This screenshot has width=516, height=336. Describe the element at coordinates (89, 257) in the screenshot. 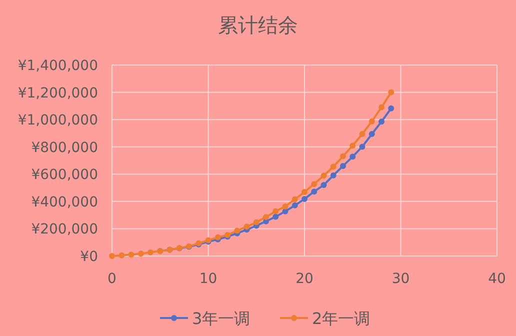

I see `y-tick-label: ¥0` at that location.